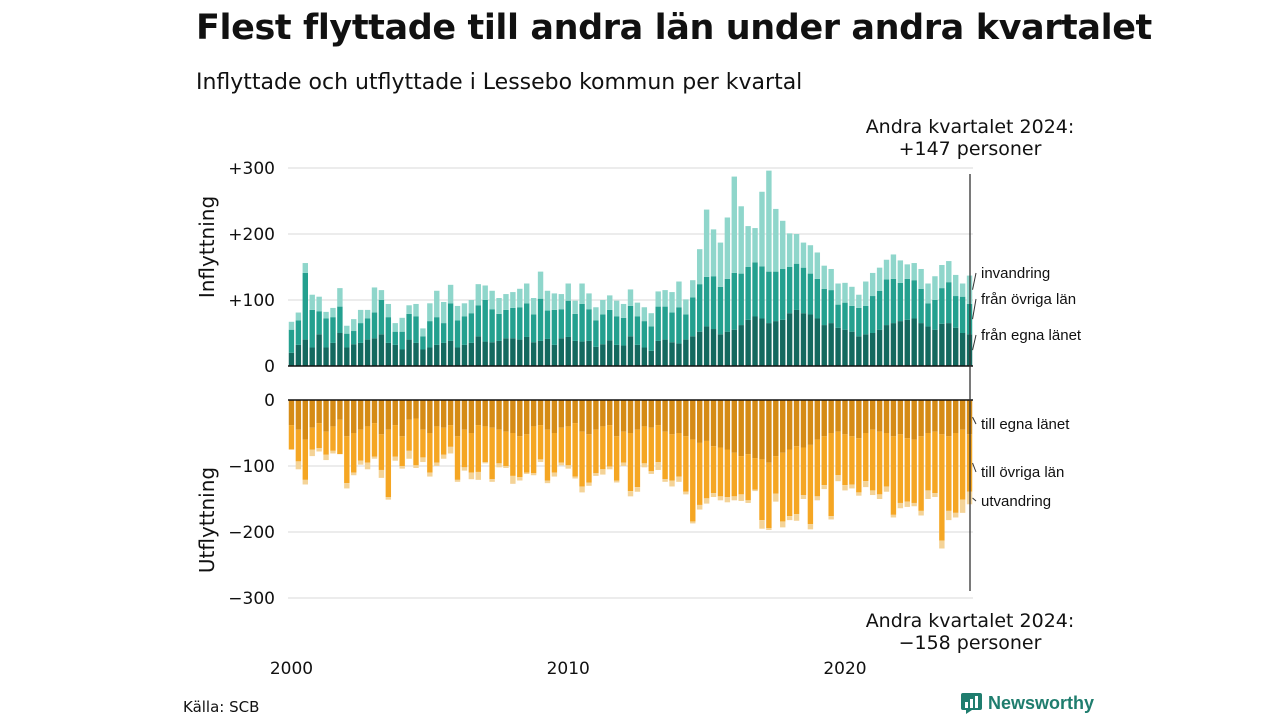  Describe the element at coordinates (251, 301) in the screenshot. I see `y-tick-label: +100` at that location.